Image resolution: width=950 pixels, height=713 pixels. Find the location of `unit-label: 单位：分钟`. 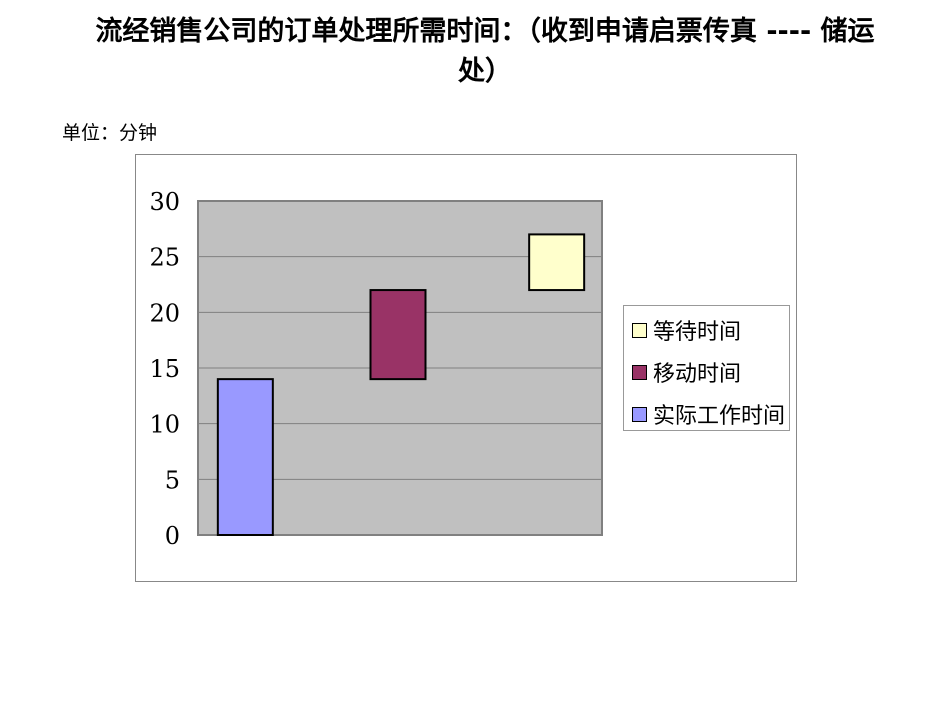

unit-label: 单位：分钟 is located at coordinates (110, 133).